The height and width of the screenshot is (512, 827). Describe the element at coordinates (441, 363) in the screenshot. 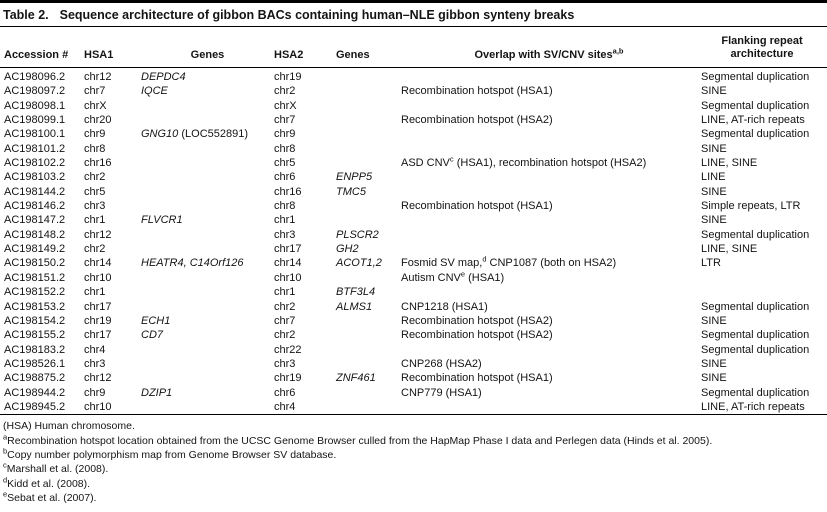

I see `overlap-cell: CNP268 (HSA2)` at that location.